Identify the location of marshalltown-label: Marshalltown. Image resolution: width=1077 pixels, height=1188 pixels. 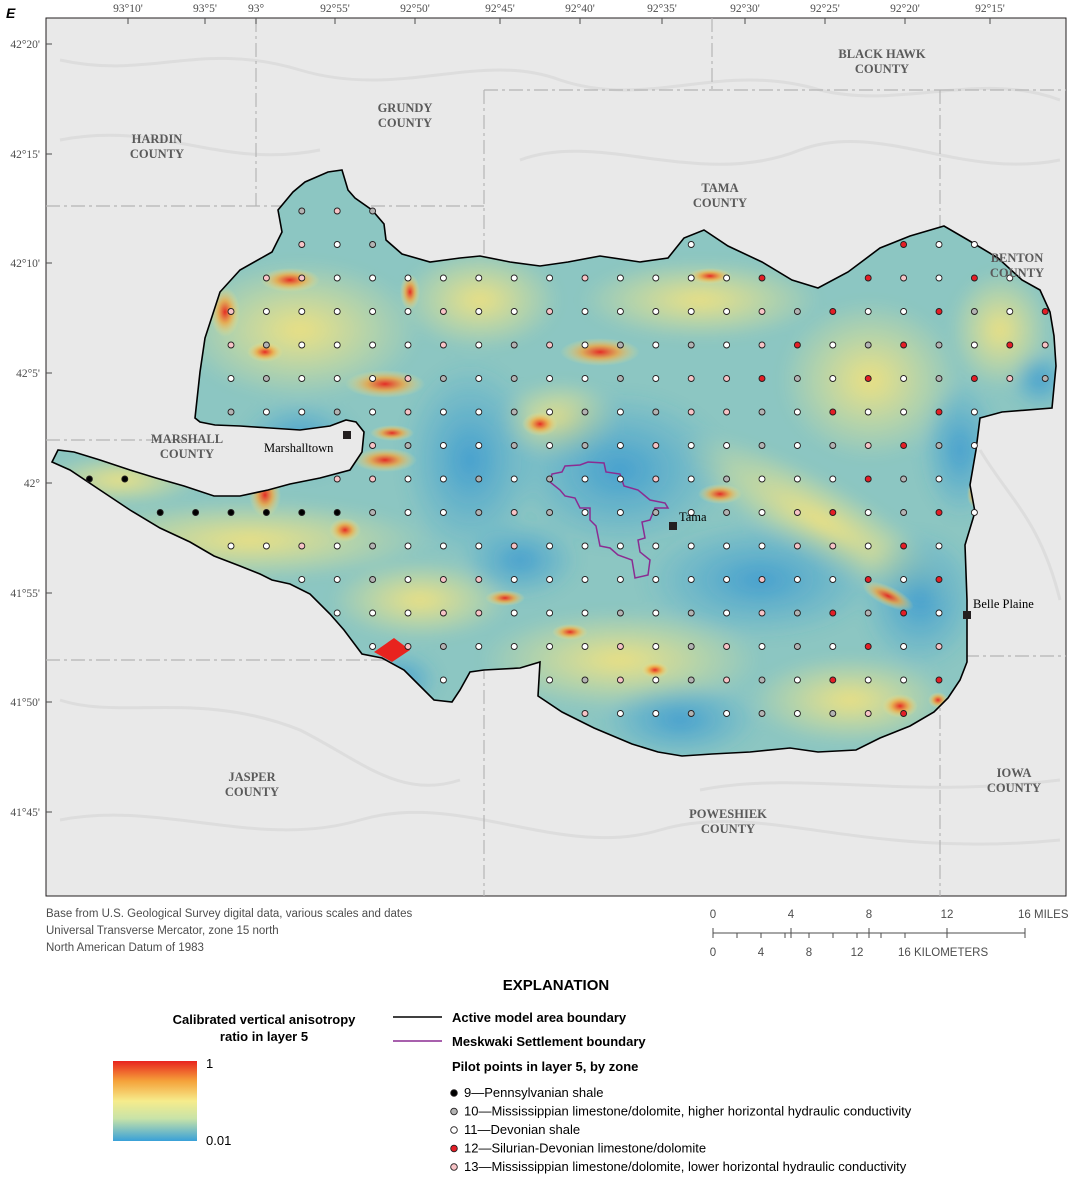
(299, 448).